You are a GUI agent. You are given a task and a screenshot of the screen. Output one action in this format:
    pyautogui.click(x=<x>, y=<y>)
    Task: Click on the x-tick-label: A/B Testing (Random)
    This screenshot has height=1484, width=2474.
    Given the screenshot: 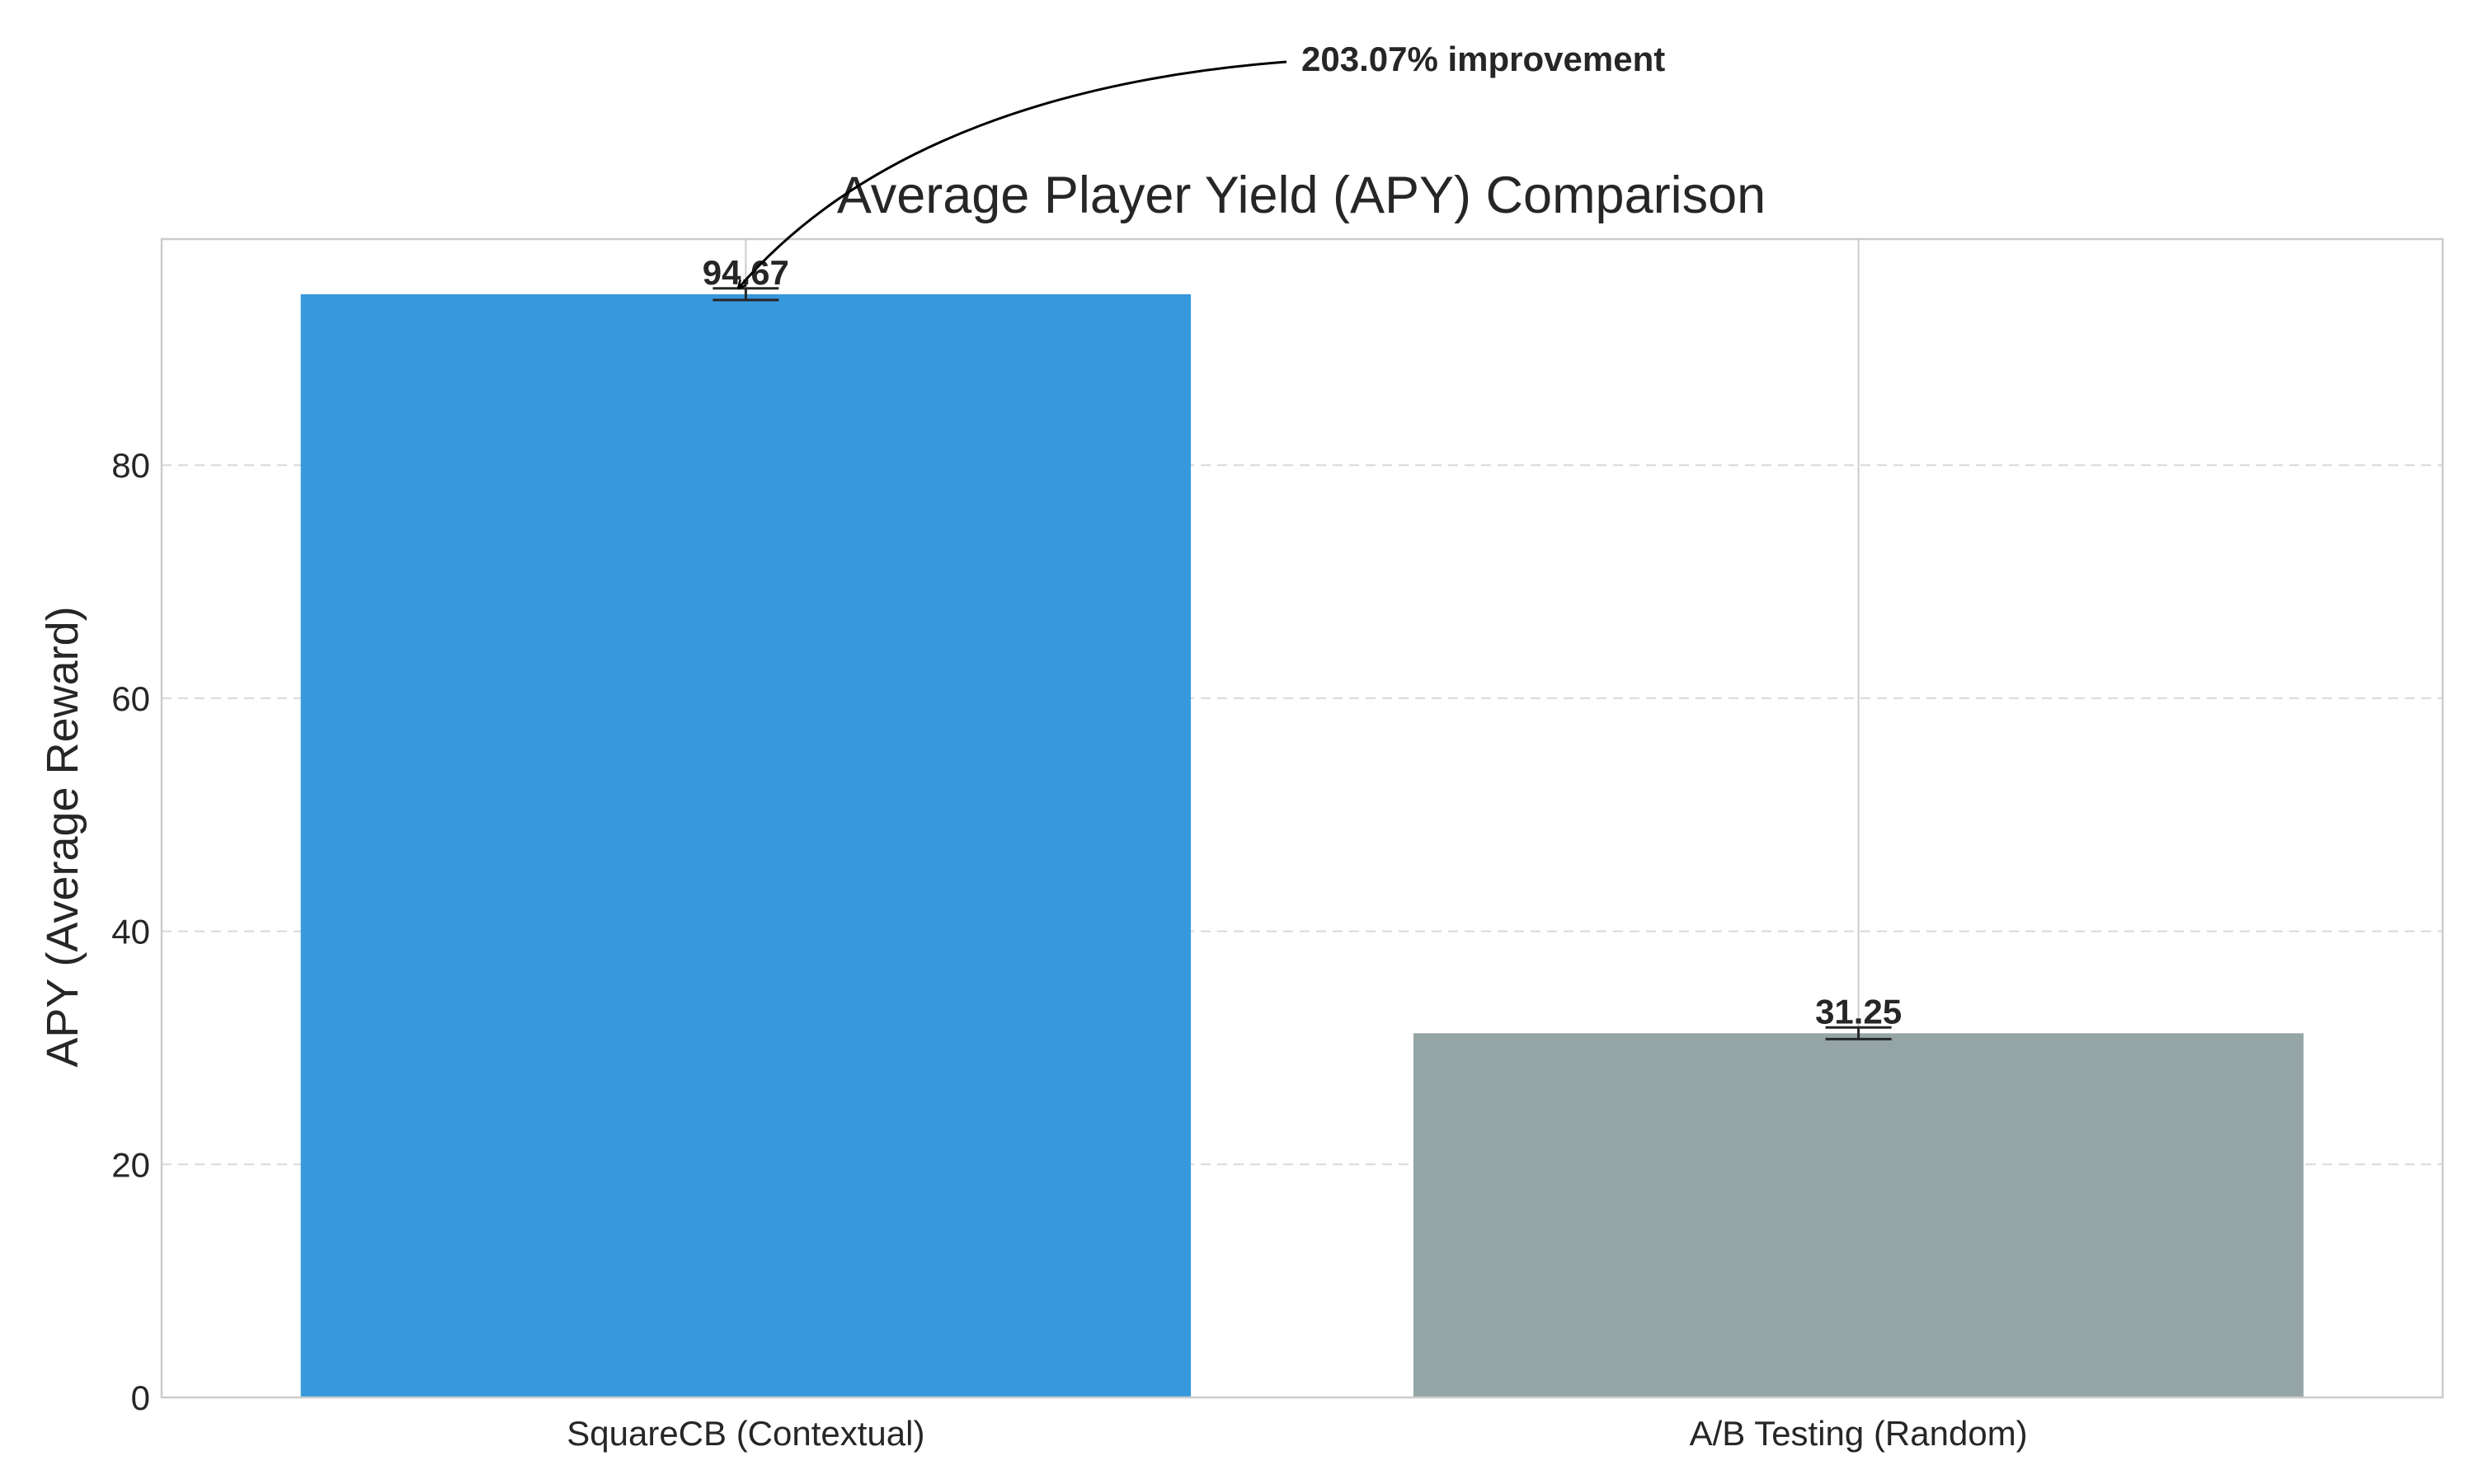 What is the action you would take?
    pyautogui.click(x=1859, y=1433)
    